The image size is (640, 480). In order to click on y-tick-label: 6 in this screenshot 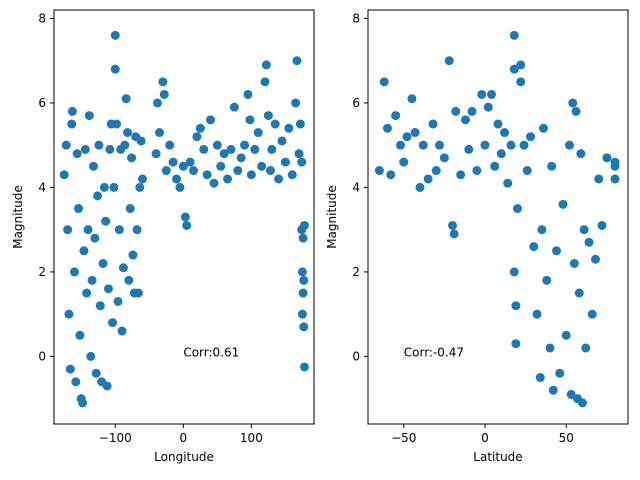, I will do `click(356, 103)`.